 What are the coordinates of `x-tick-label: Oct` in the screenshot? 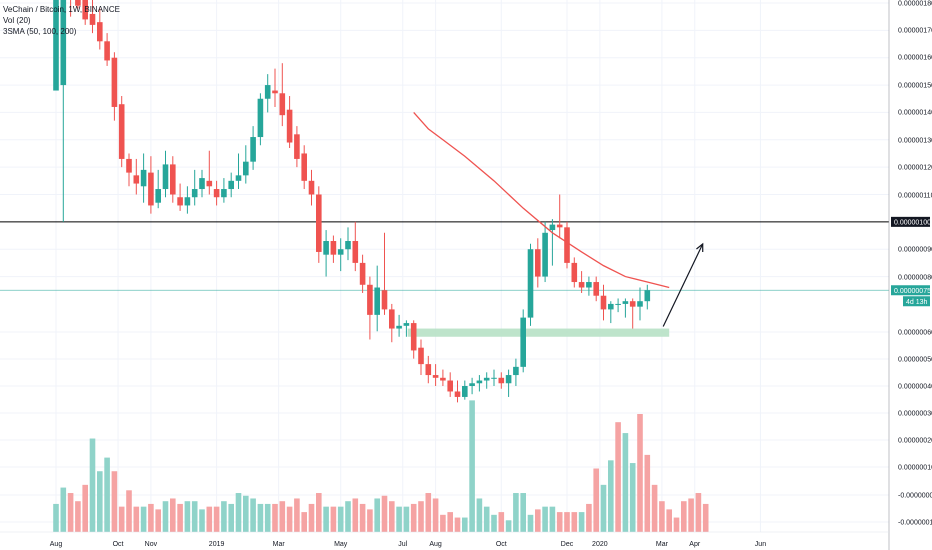 It's located at (501, 544).